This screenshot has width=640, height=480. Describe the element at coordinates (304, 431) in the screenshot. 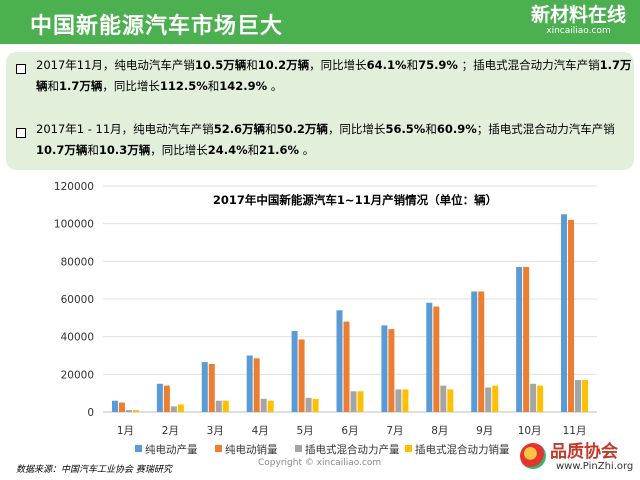

I see `x-tick-label: 5月` at that location.